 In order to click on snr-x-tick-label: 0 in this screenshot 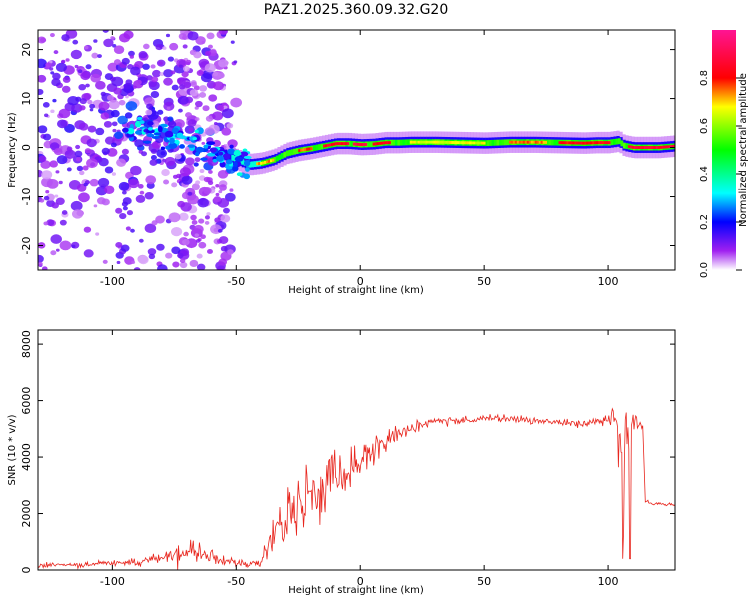, I will do `click(360, 581)`.